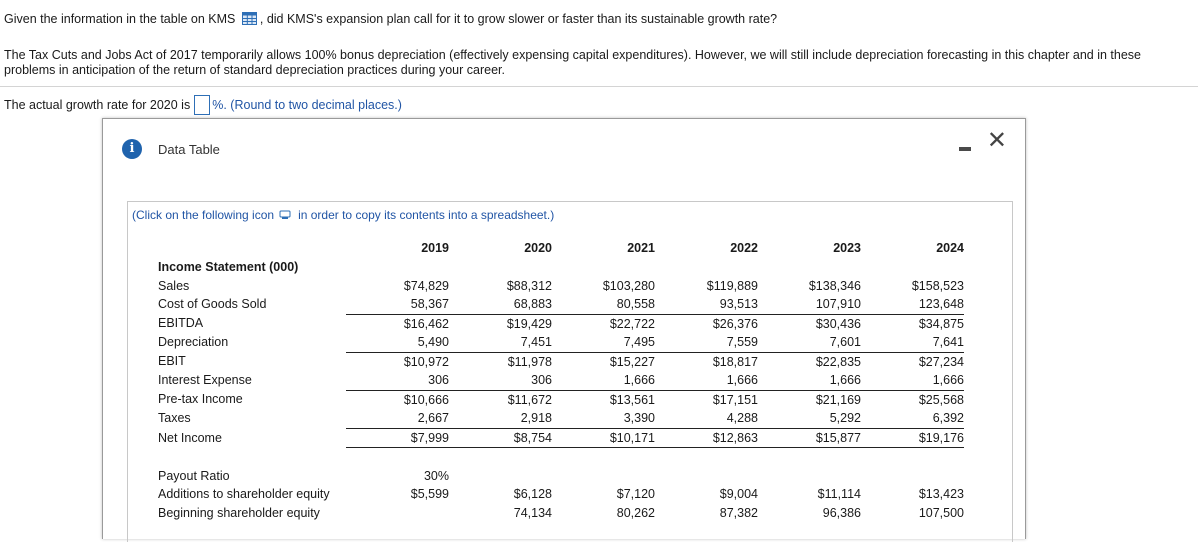  I want to click on spacer-row, so click(560, 457).